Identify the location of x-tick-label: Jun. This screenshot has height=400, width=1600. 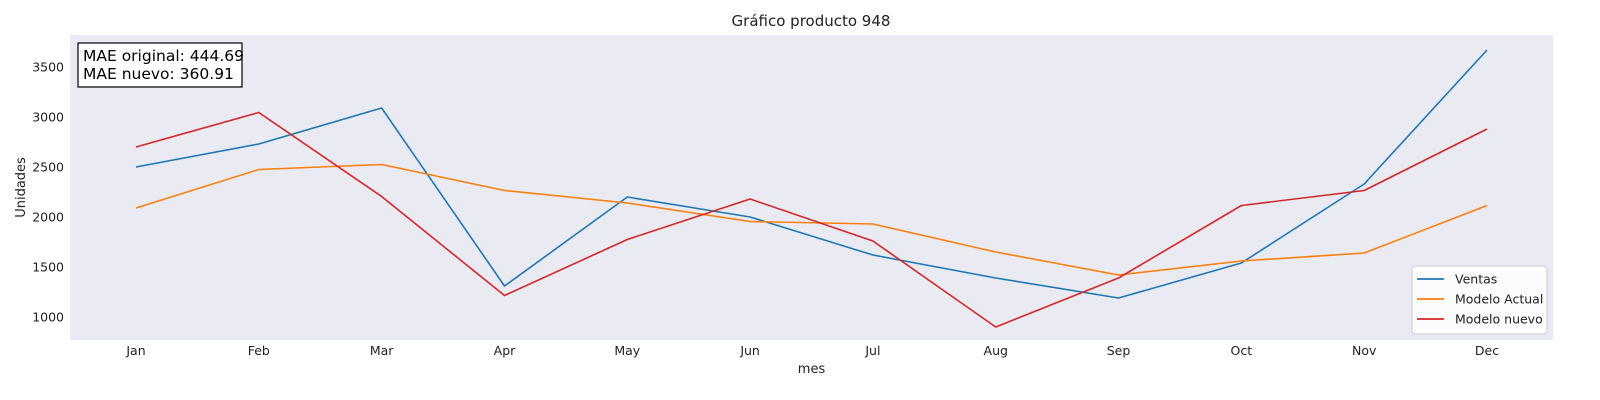
(749, 350).